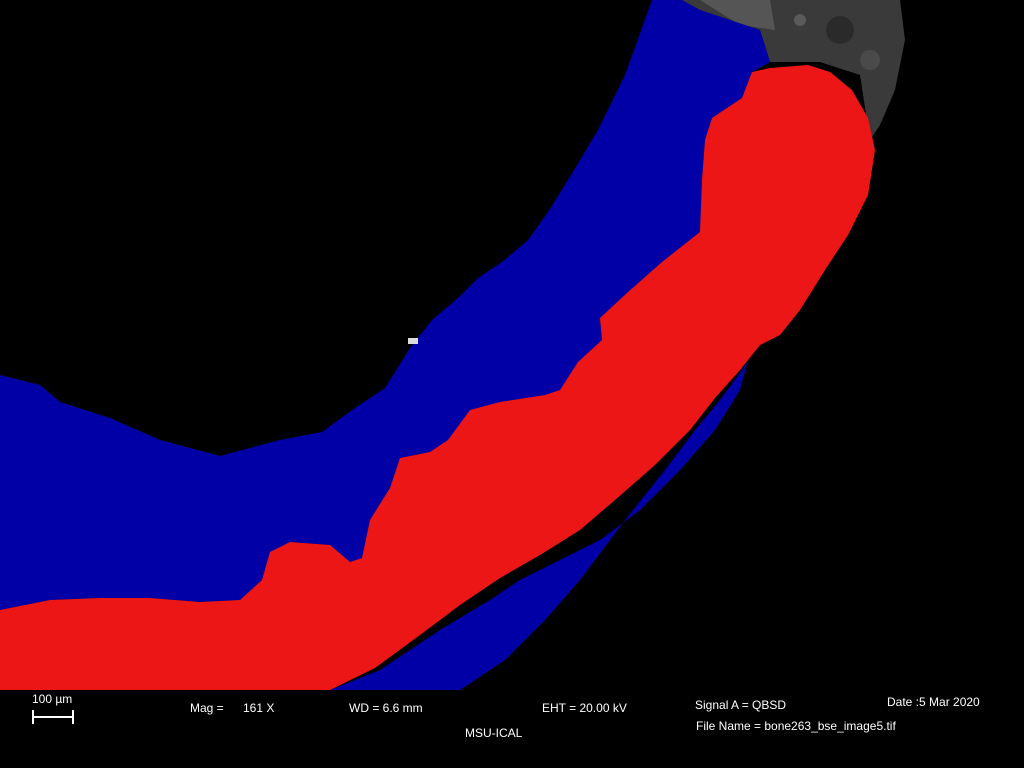 This screenshot has height=768, width=1024. Describe the element at coordinates (386, 708) in the screenshot. I see `working-distance: WD = 6.6 mm` at that location.